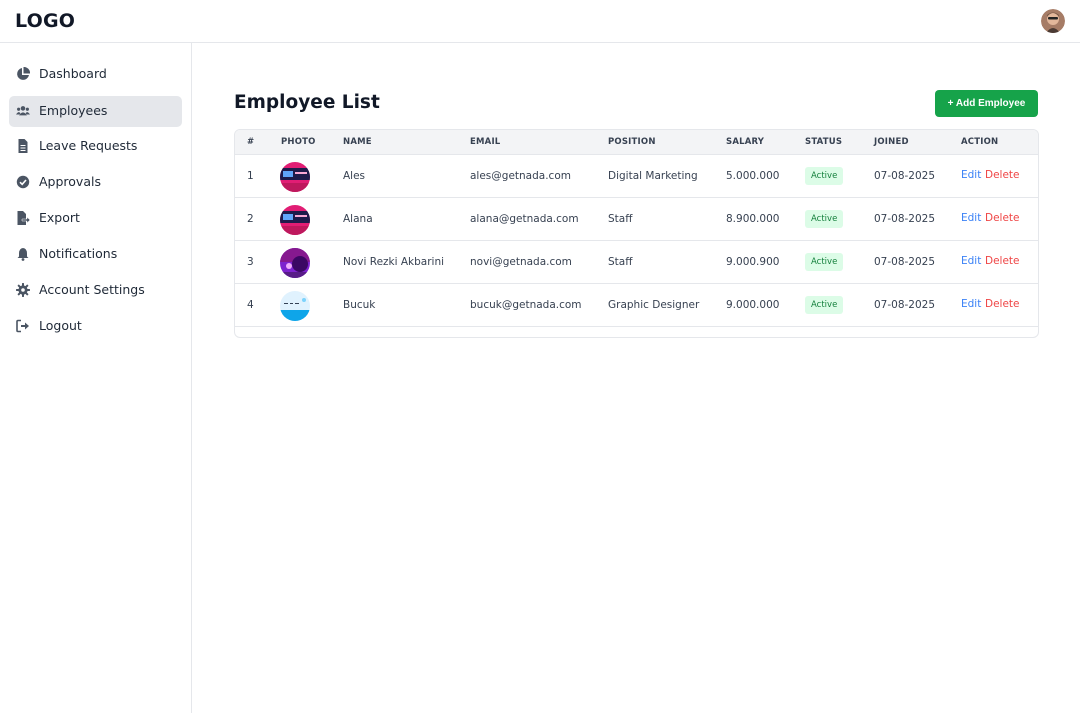 The image size is (1080, 713). I want to click on sidebar-item-approvals: Approvals, so click(95, 182).